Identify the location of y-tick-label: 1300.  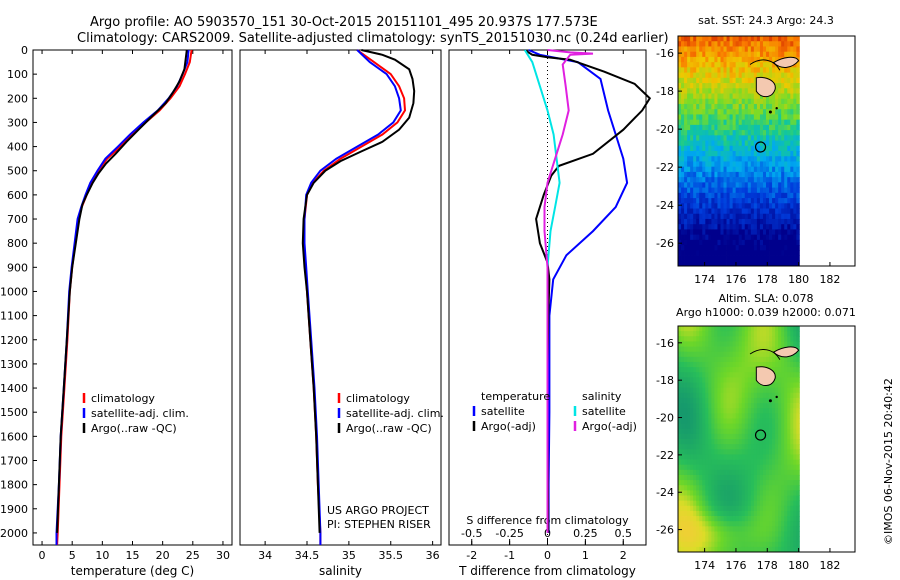
(14, 364).